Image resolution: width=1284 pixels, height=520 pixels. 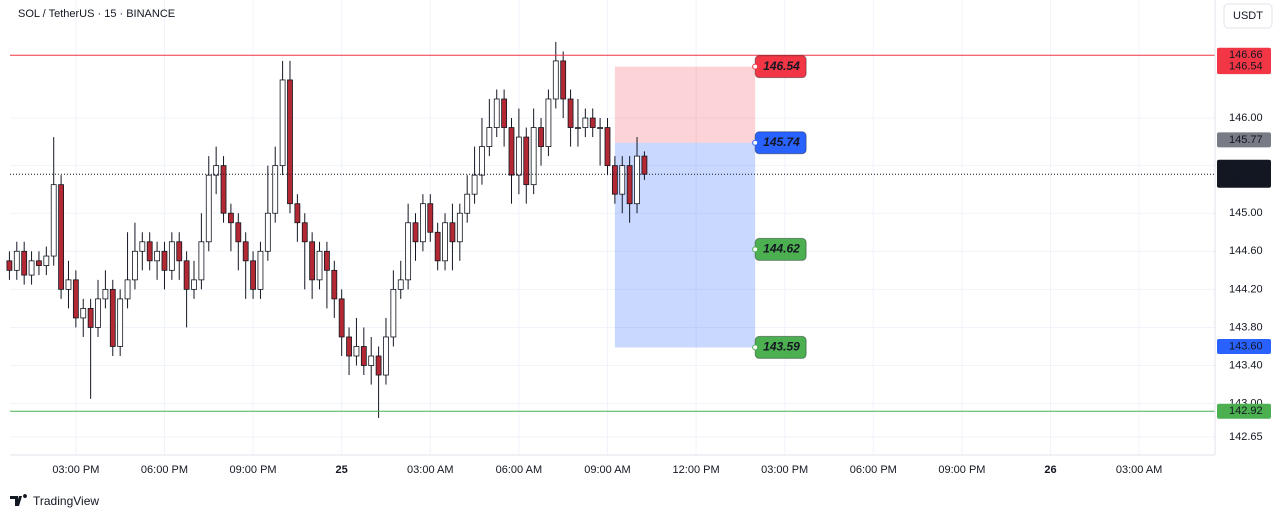 What do you see at coordinates (1246, 289) in the screenshot?
I see `y-tick-label: 144.20` at bounding box center [1246, 289].